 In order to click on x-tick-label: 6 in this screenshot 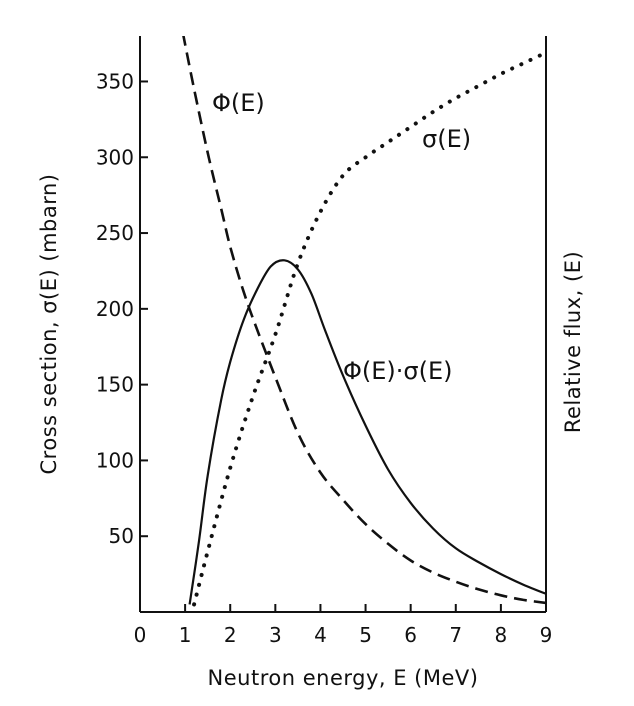, I will do `click(410, 635)`.